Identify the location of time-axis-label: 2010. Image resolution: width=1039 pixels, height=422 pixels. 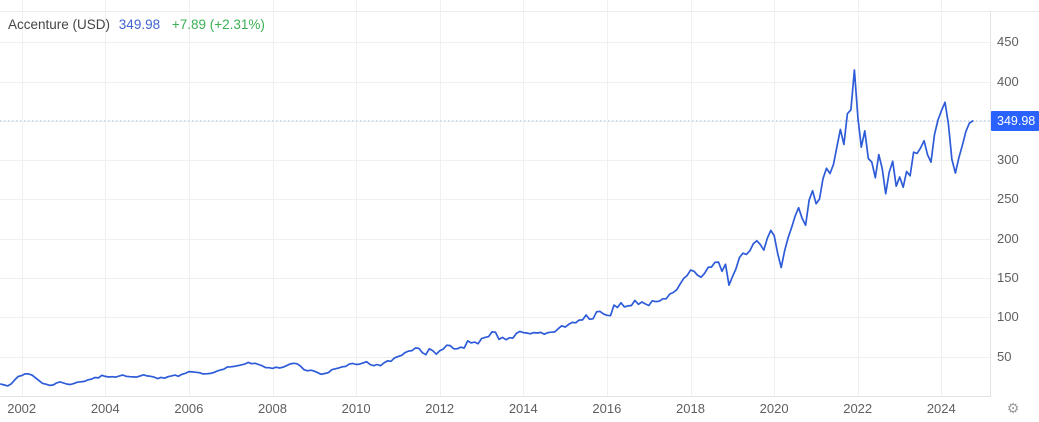
(356, 408).